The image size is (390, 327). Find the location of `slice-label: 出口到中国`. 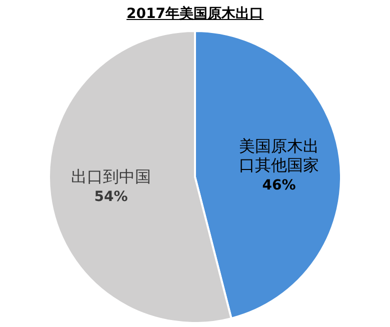

slice-label: 出口到中国 is located at coordinates (110, 176).